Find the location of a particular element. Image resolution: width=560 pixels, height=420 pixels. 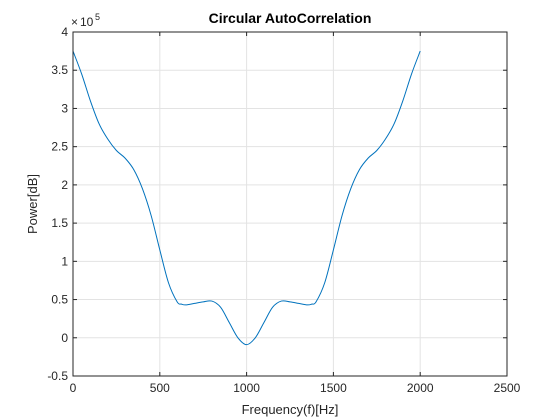

x-tick-label: 0 is located at coordinates (73, 388).